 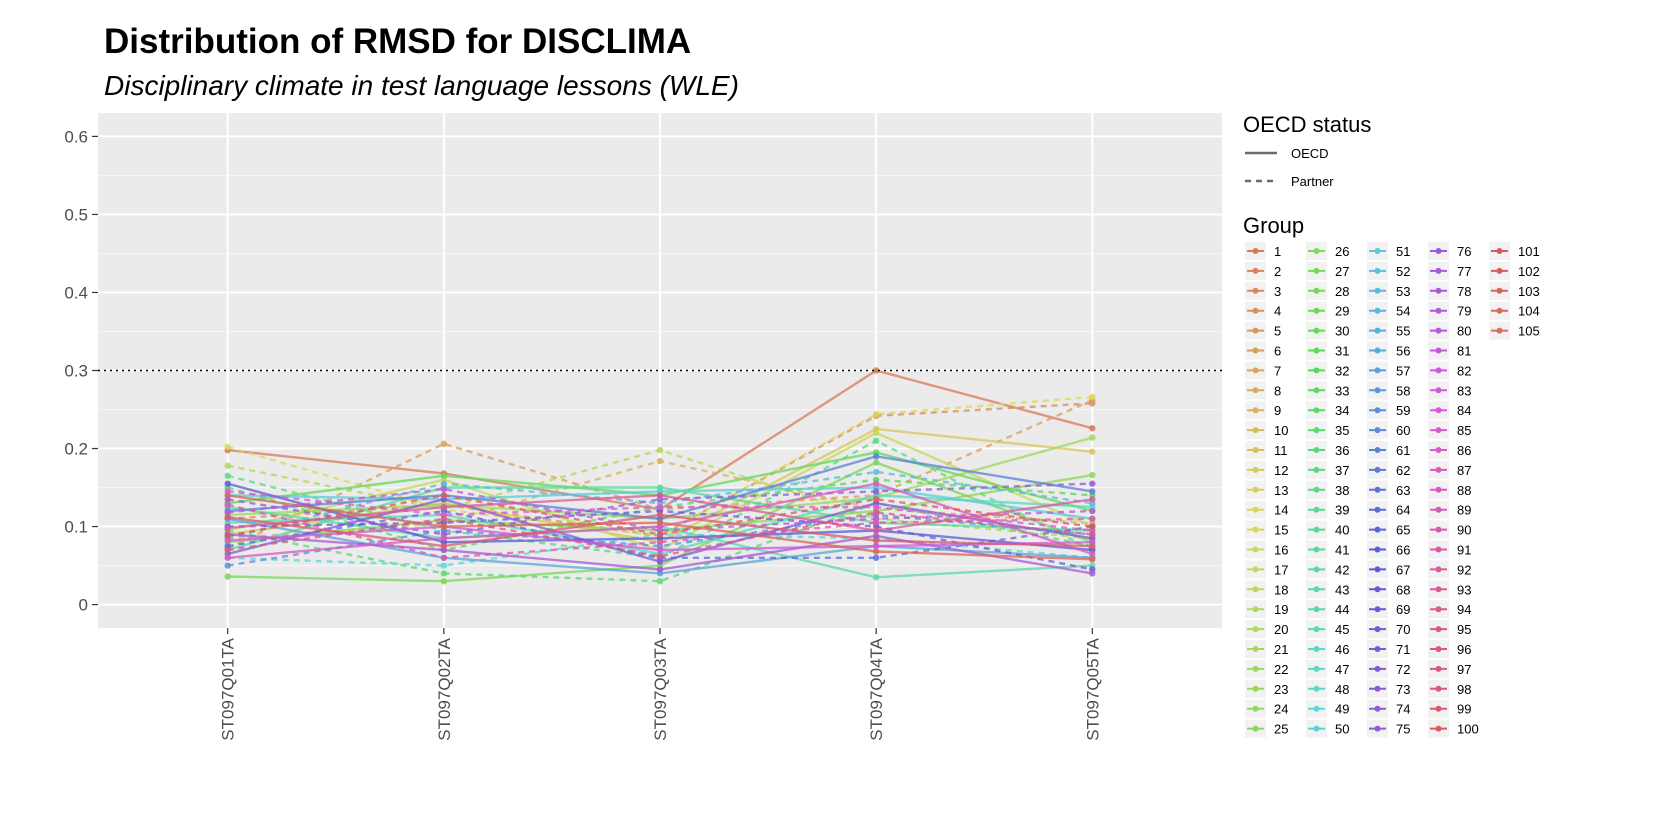 I want to click on group-legend-label: 22, so click(x=1281, y=669).